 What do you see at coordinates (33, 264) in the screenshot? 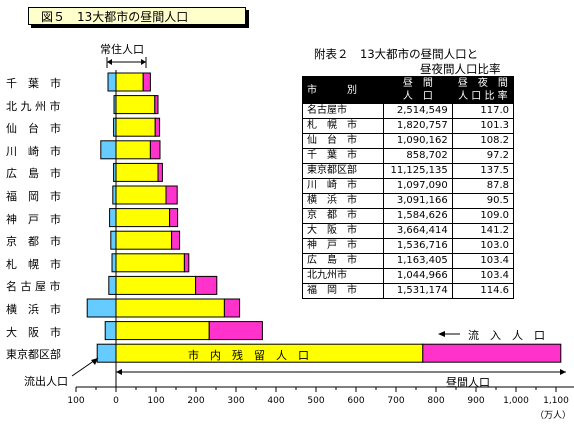
I see `category-label: 札 幌 市` at bounding box center [33, 264].